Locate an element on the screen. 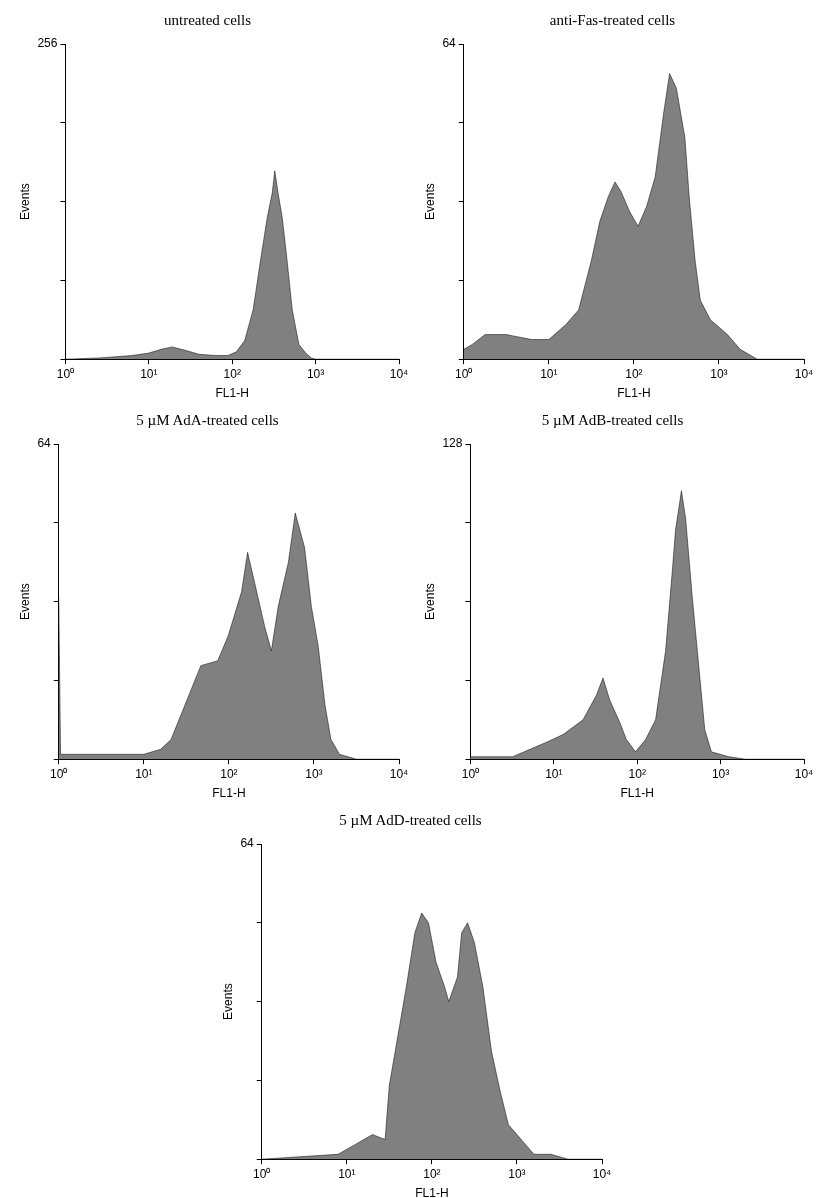  chart-title: 5 µM AdD-treated cells is located at coordinates (410, 819).